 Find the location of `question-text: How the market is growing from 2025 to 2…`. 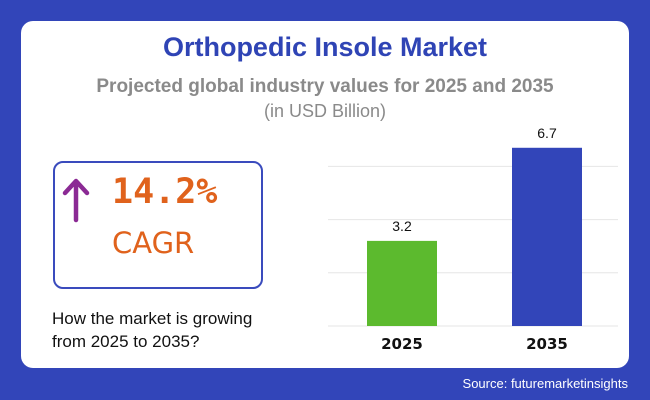

question-text: How the market is growing from 2025 to 2… is located at coordinates (152, 330).